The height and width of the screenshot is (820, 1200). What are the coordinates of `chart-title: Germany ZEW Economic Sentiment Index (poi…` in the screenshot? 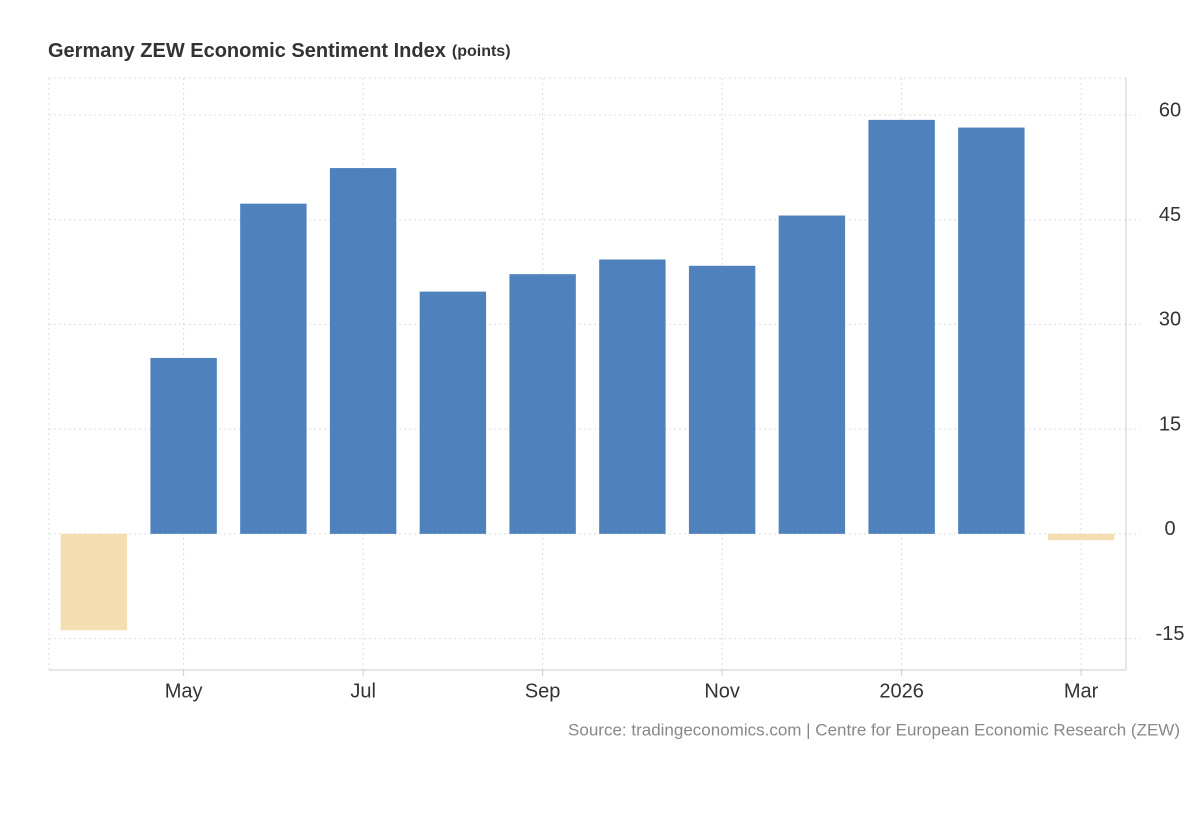 It's located at (279, 51).